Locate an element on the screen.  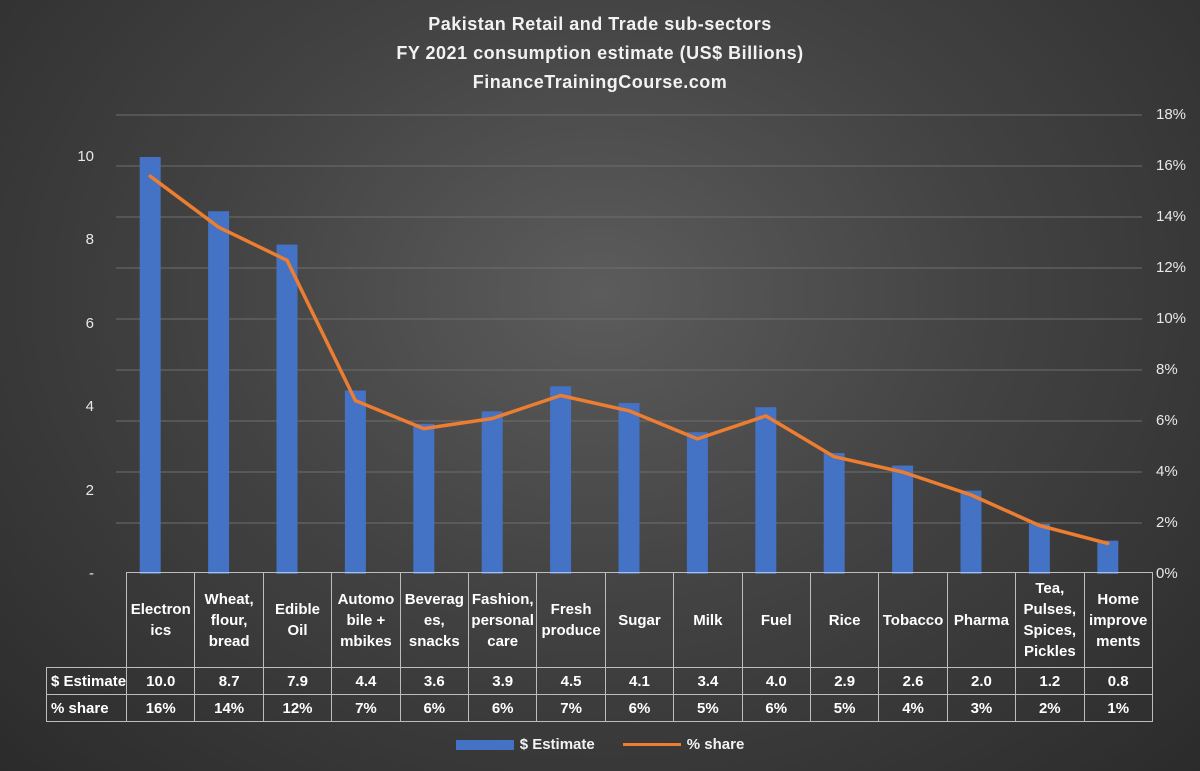
right-tick-label-4: 8% is located at coordinates (1167, 369).